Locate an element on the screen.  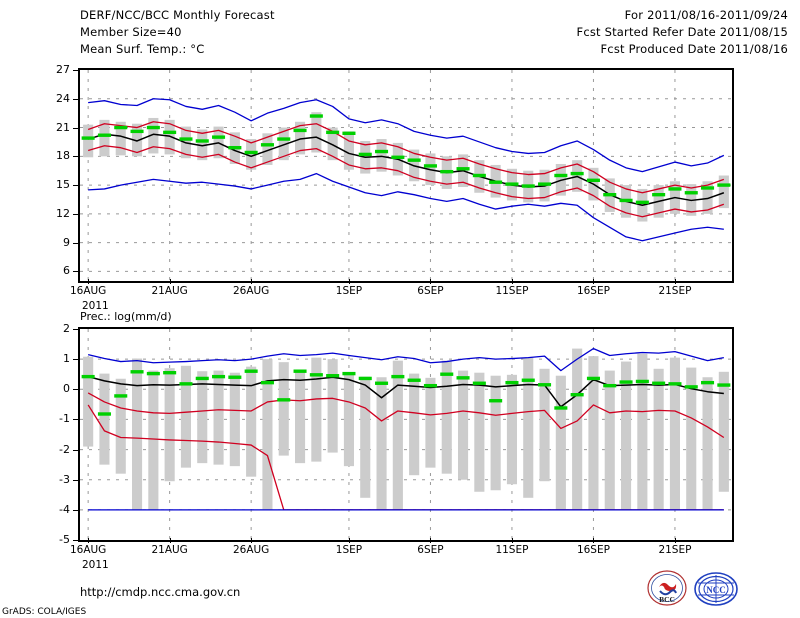
y-tick-label: -4 is located at coordinates (64, 509).